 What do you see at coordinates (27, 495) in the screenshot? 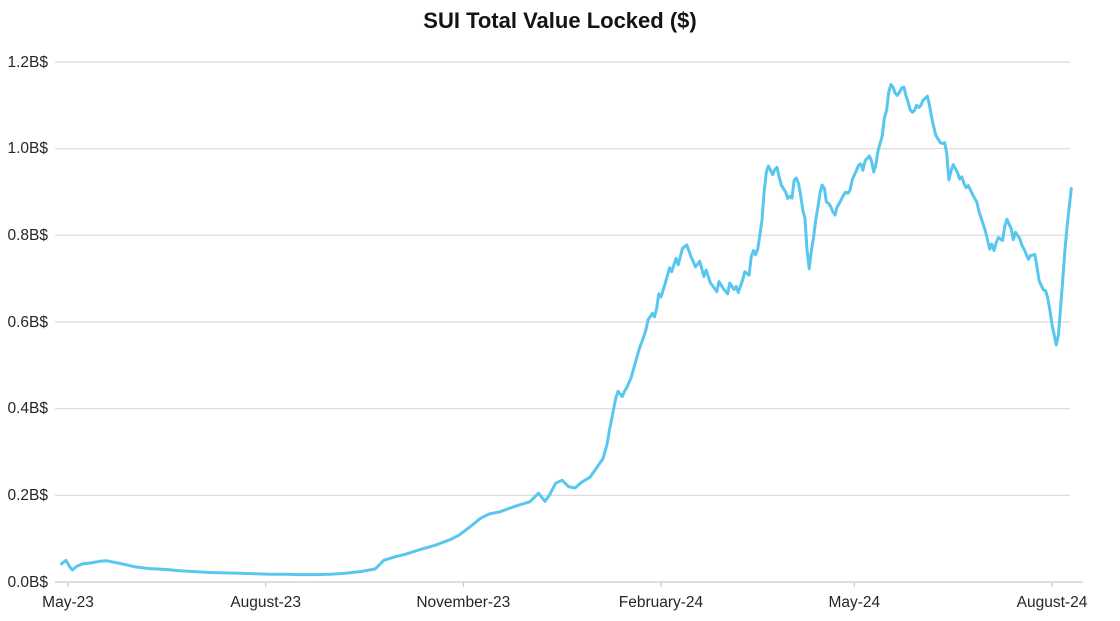
I see `y-axis-label: 0.2B$` at bounding box center [27, 495].